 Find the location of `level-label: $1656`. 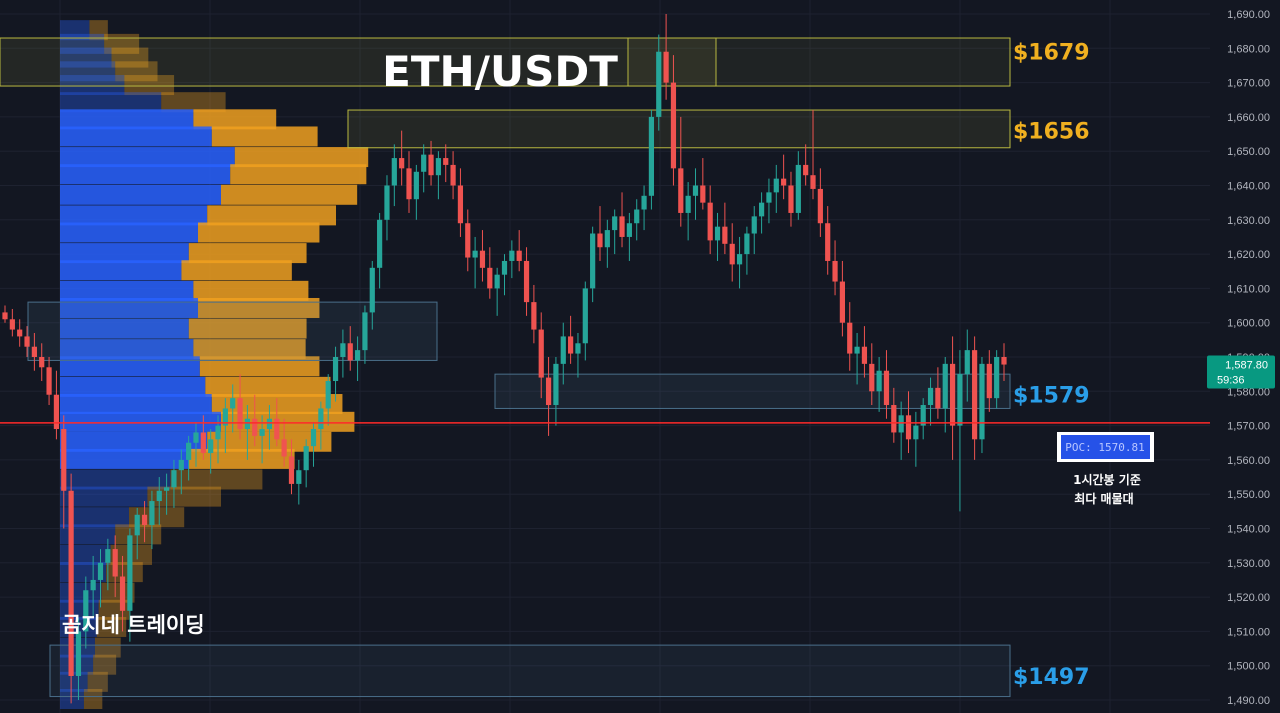

level-label: $1656 is located at coordinates (1051, 132).